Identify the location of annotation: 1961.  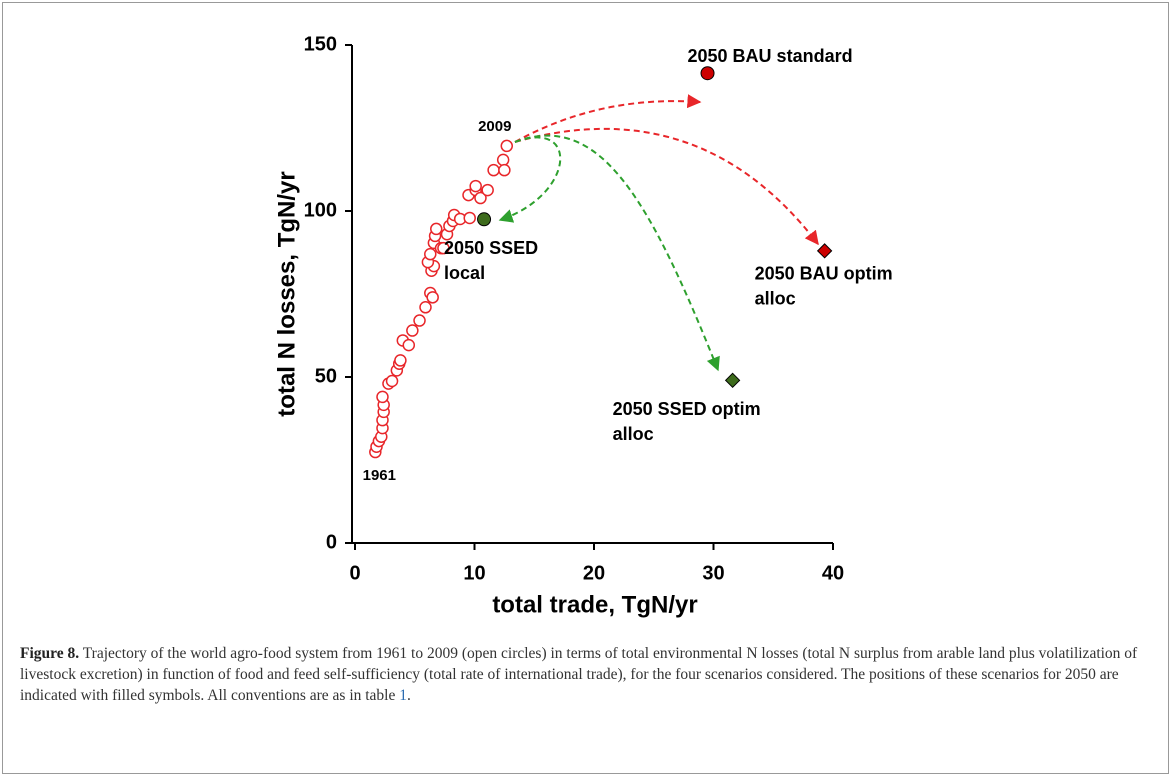
(379, 475).